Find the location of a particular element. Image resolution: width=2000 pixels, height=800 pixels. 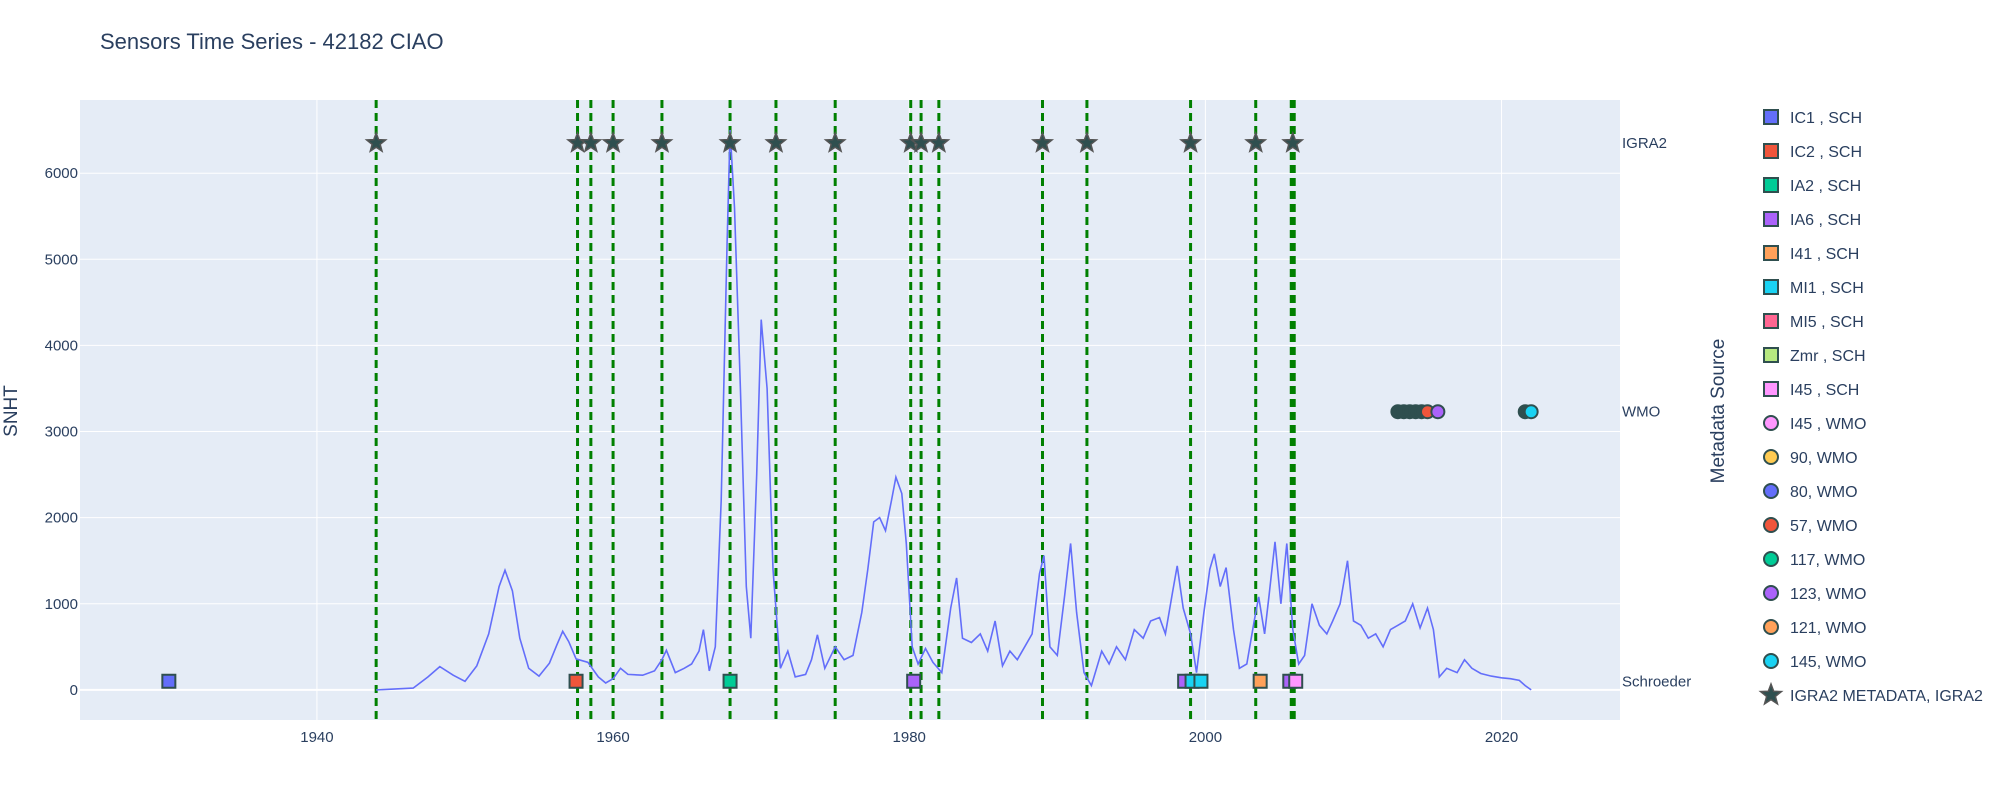

legend-label: IC2 , SCH is located at coordinates (1826, 152).